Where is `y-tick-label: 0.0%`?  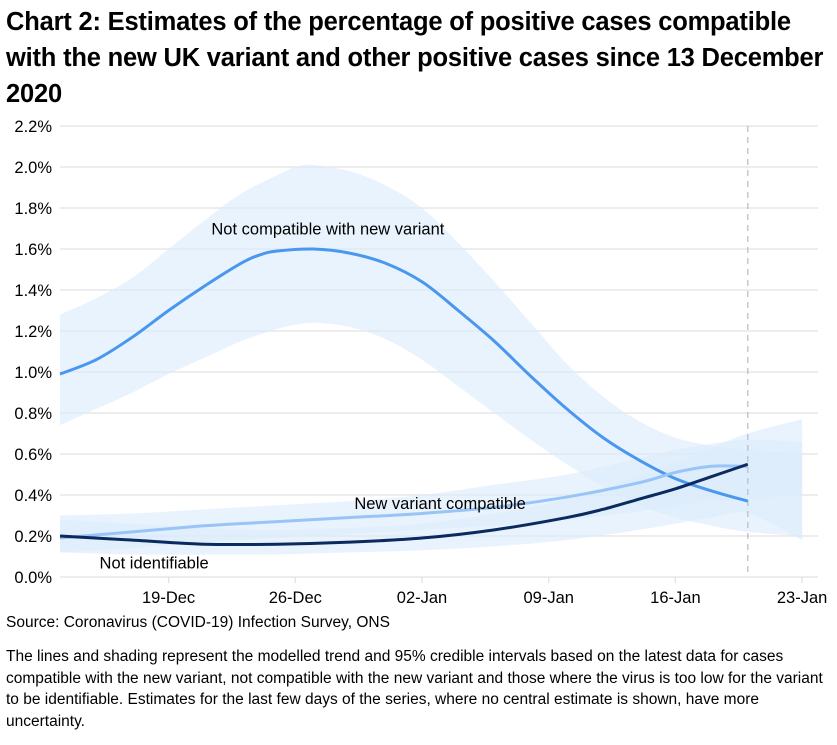
y-tick-label: 0.0% is located at coordinates (33, 578).